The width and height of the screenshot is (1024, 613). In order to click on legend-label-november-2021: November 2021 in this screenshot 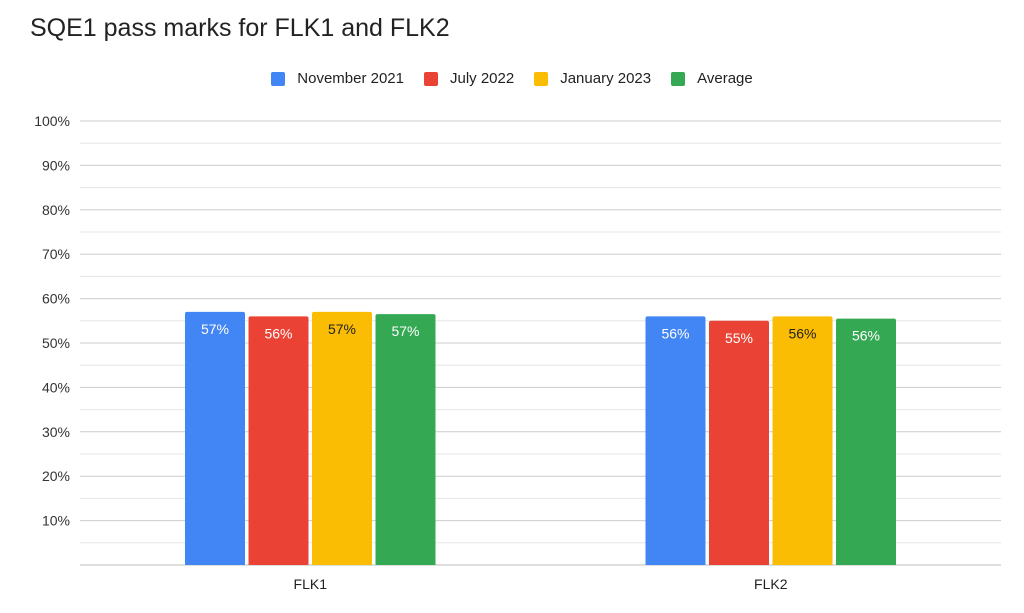, I will do `click(350, 78)`.